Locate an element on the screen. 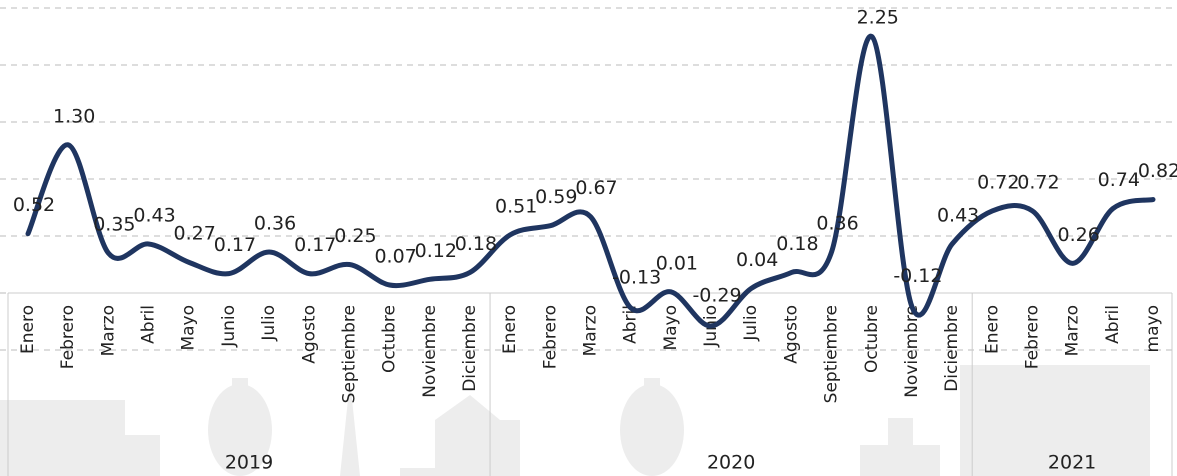  data-label: 0.74 is located at coordinates (1119, 180).